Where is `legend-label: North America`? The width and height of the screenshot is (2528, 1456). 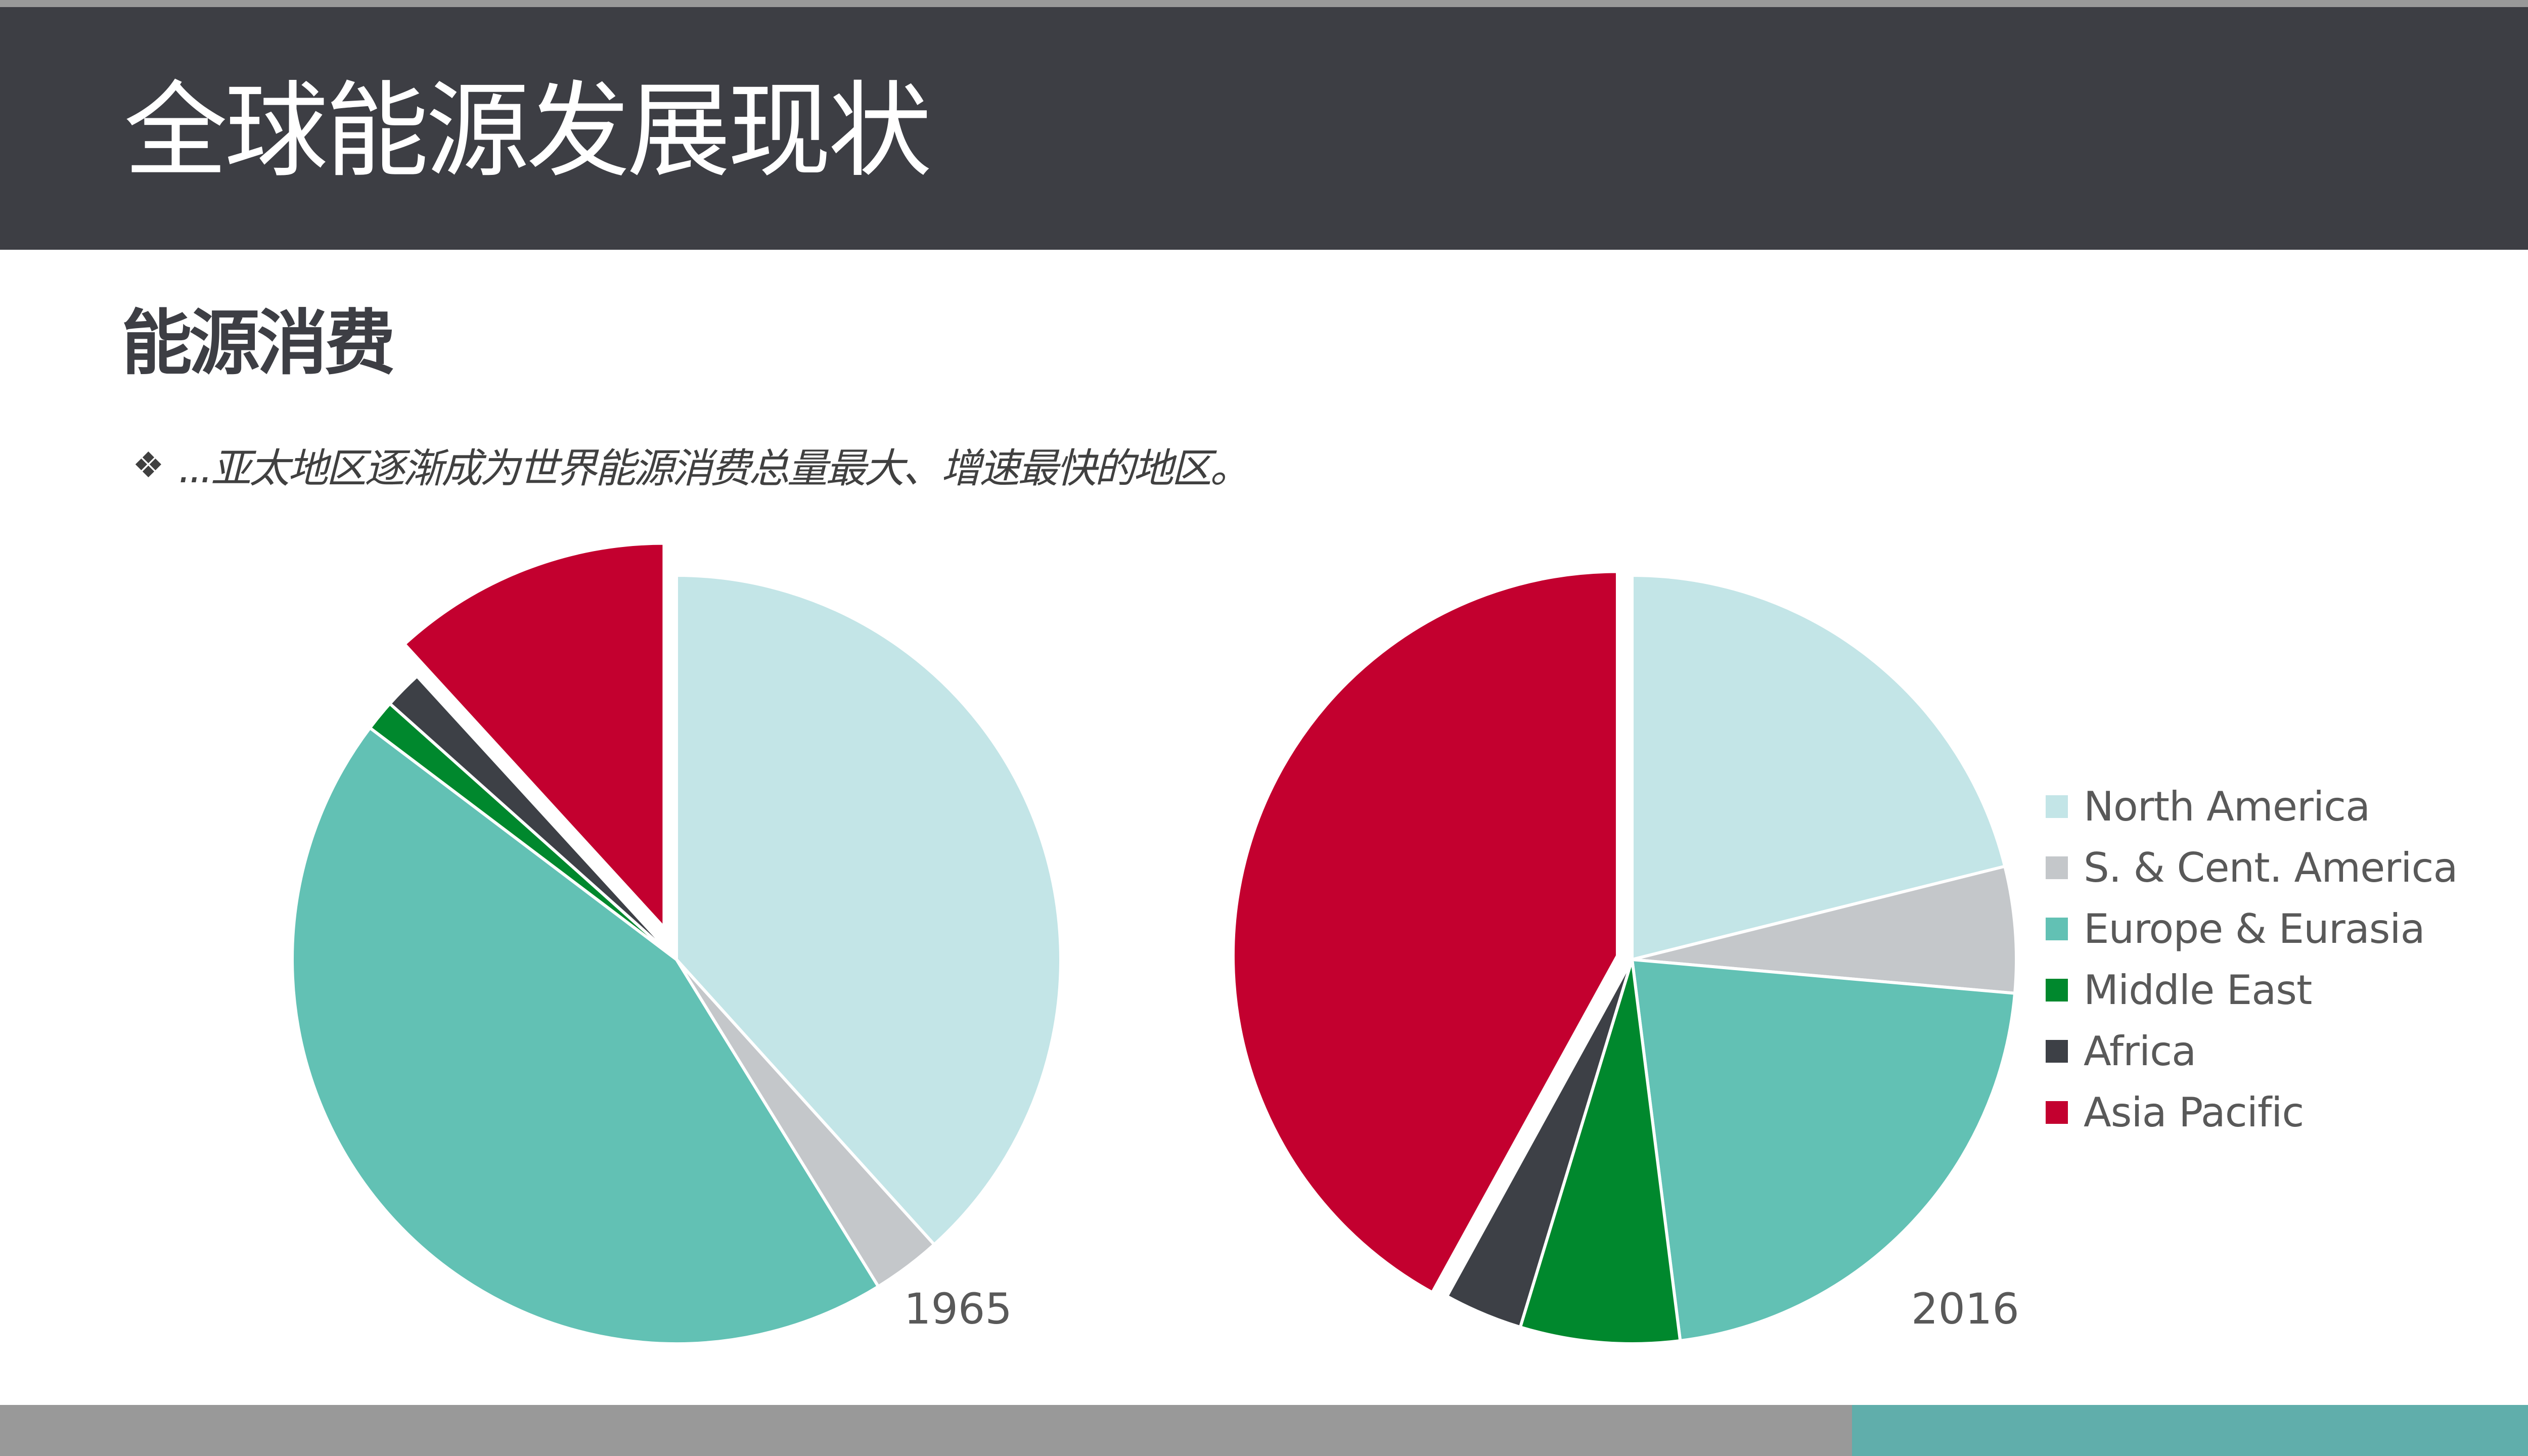 legend-label: North America is located at coordinates (2227, 806).